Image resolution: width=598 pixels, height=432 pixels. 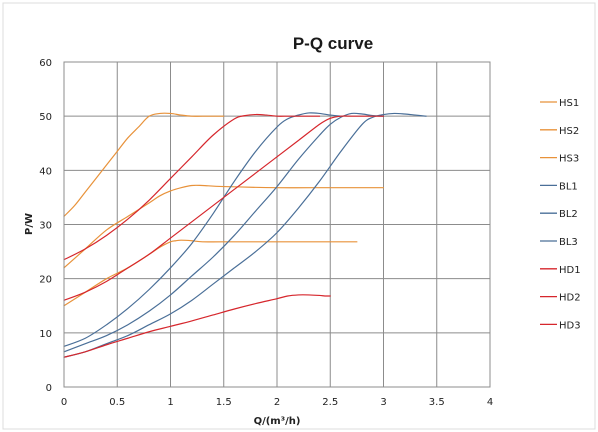 What do you see at coordinates (224, 402) in the screenshot?
I see `x-tick-label: 1.5` at bounding box center [224, 402].